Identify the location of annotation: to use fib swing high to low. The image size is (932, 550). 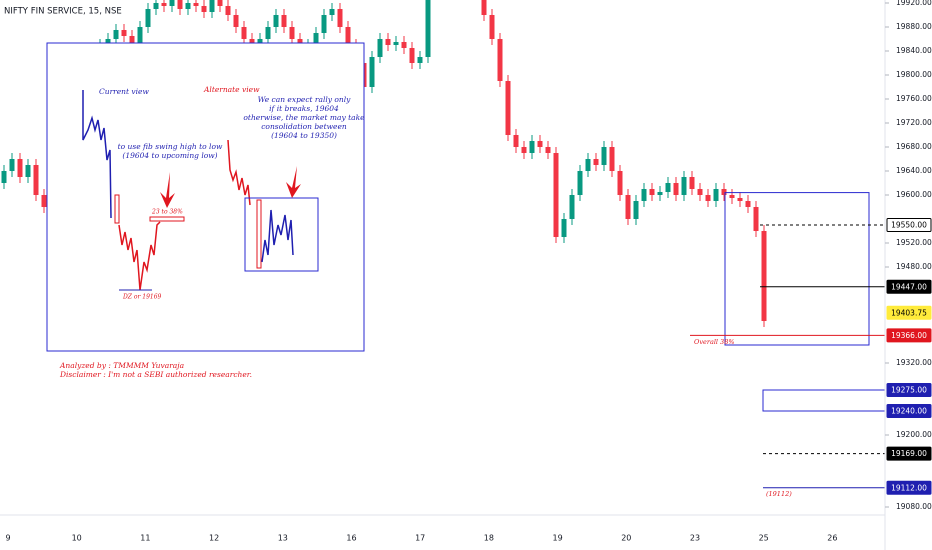
(170, 146).